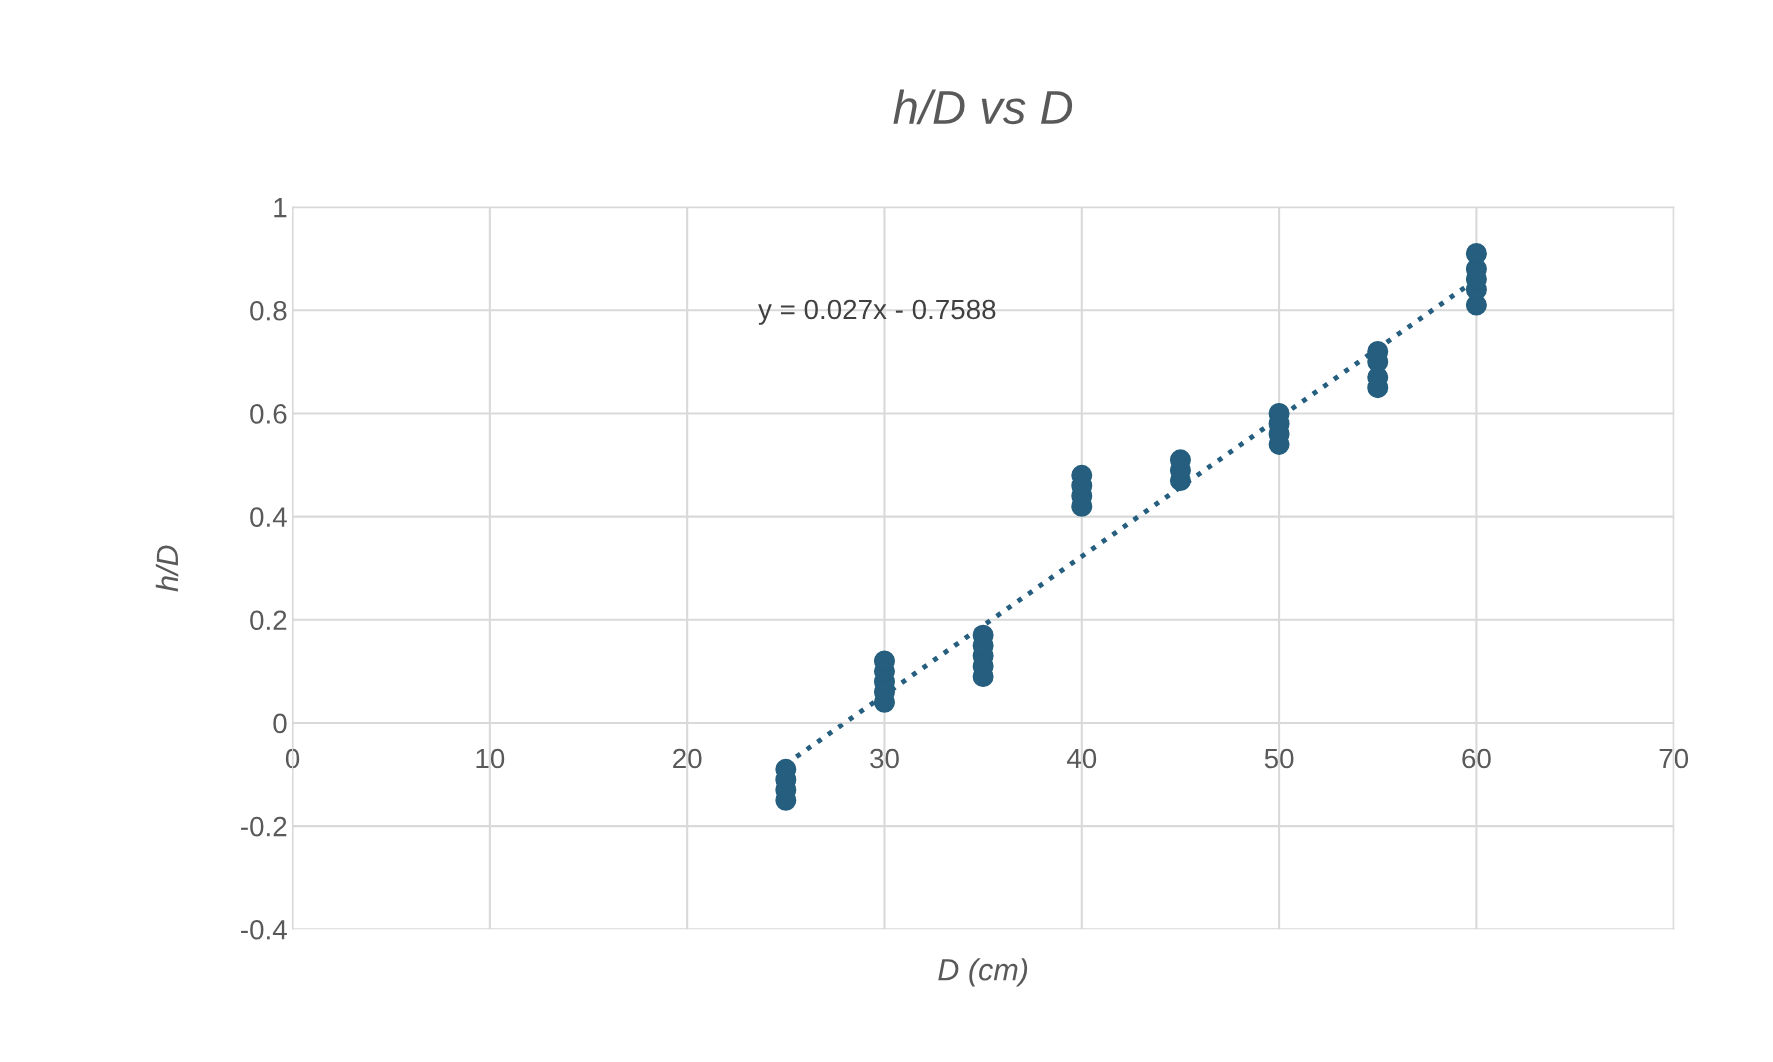  Describe the element at coordinates (877, 312) in the screenshot. I see `annotation: y = 0.027x - 0.7588` at that location.